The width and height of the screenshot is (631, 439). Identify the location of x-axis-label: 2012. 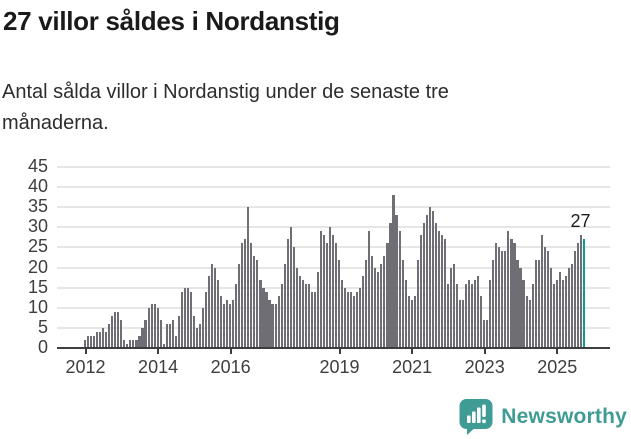
(85, 367).